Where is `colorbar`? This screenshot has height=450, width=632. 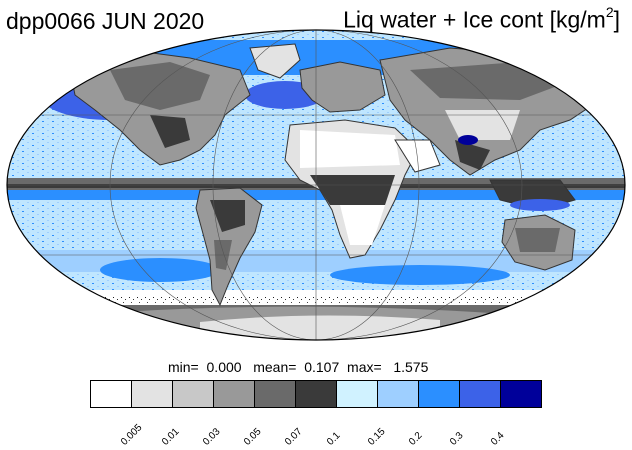 colorbar is located at coordinates (316, 394).